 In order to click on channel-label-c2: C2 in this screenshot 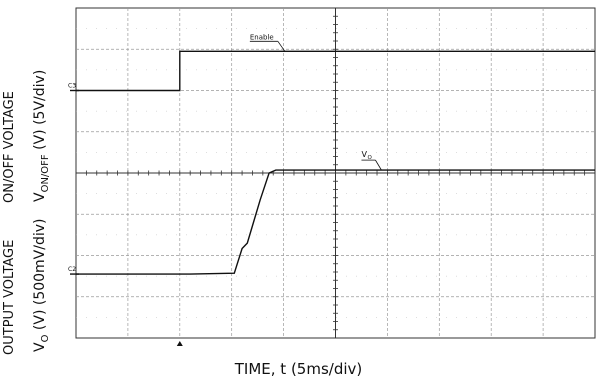, I will do `click(72, 269)`.